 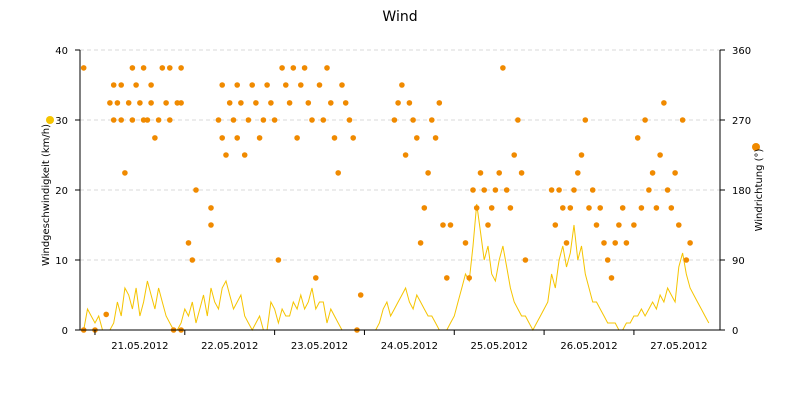 I want to click on y-right-label: Windrichtung (°), so click(x=759, y=190).